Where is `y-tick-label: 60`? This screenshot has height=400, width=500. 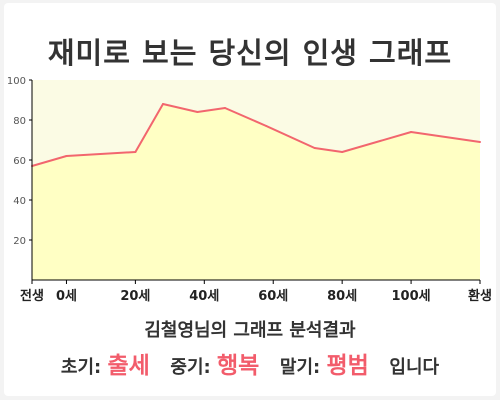
y-tick-label: 60 is located at coordinates (19, 161).